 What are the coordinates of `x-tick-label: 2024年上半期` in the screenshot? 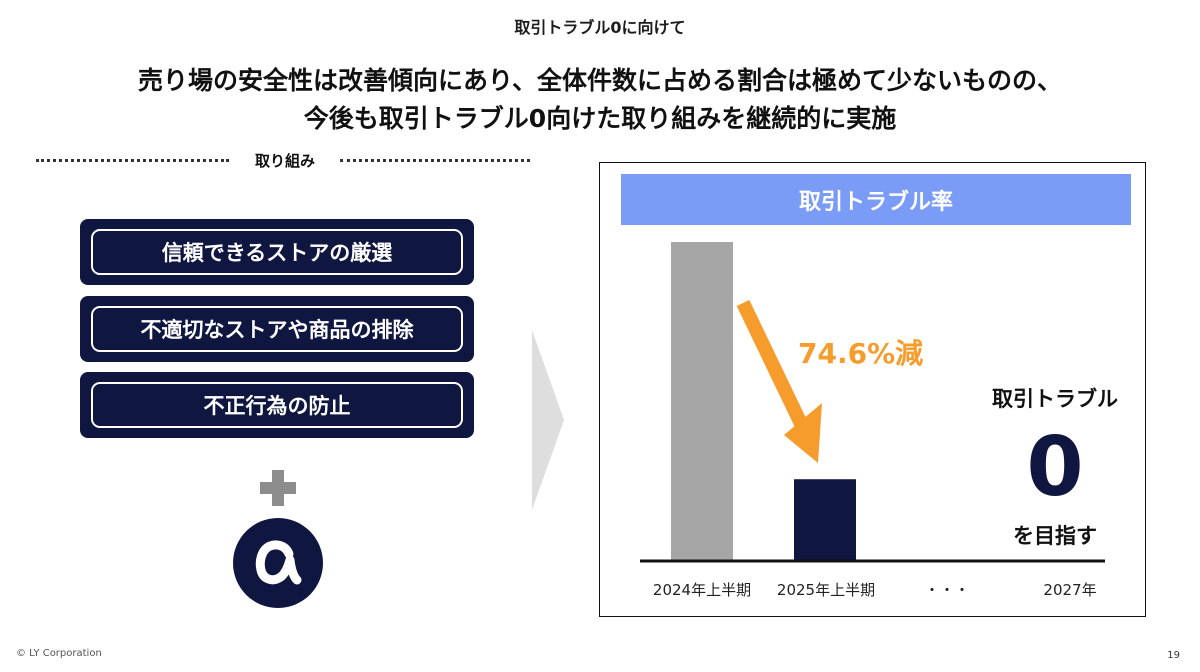 It's located at (702, 590).